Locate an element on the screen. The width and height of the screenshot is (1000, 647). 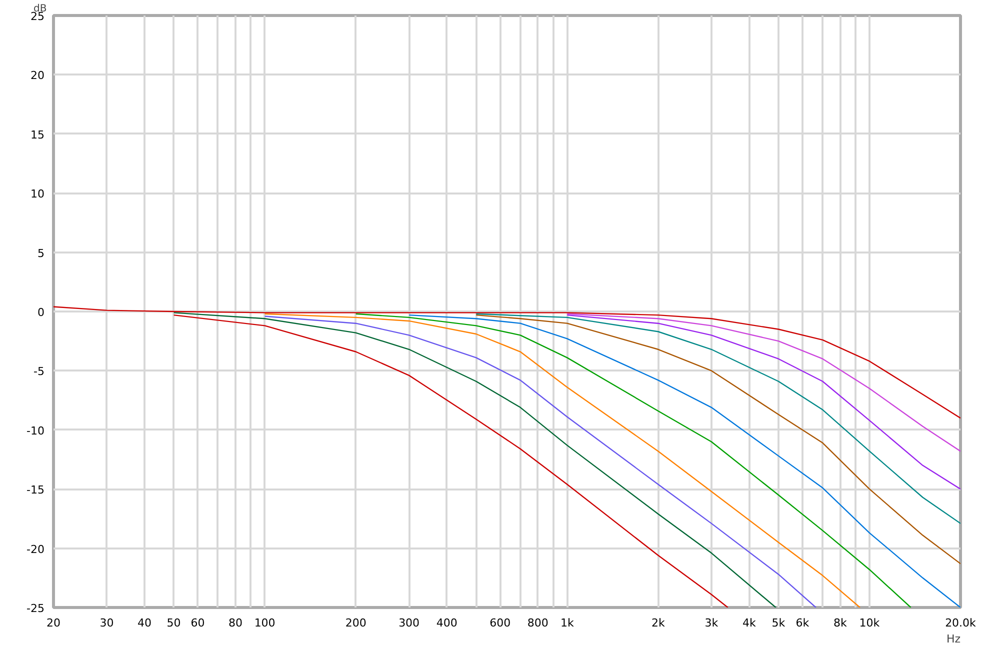
x-tick-label: 100 is located at coordinates (265, 623).